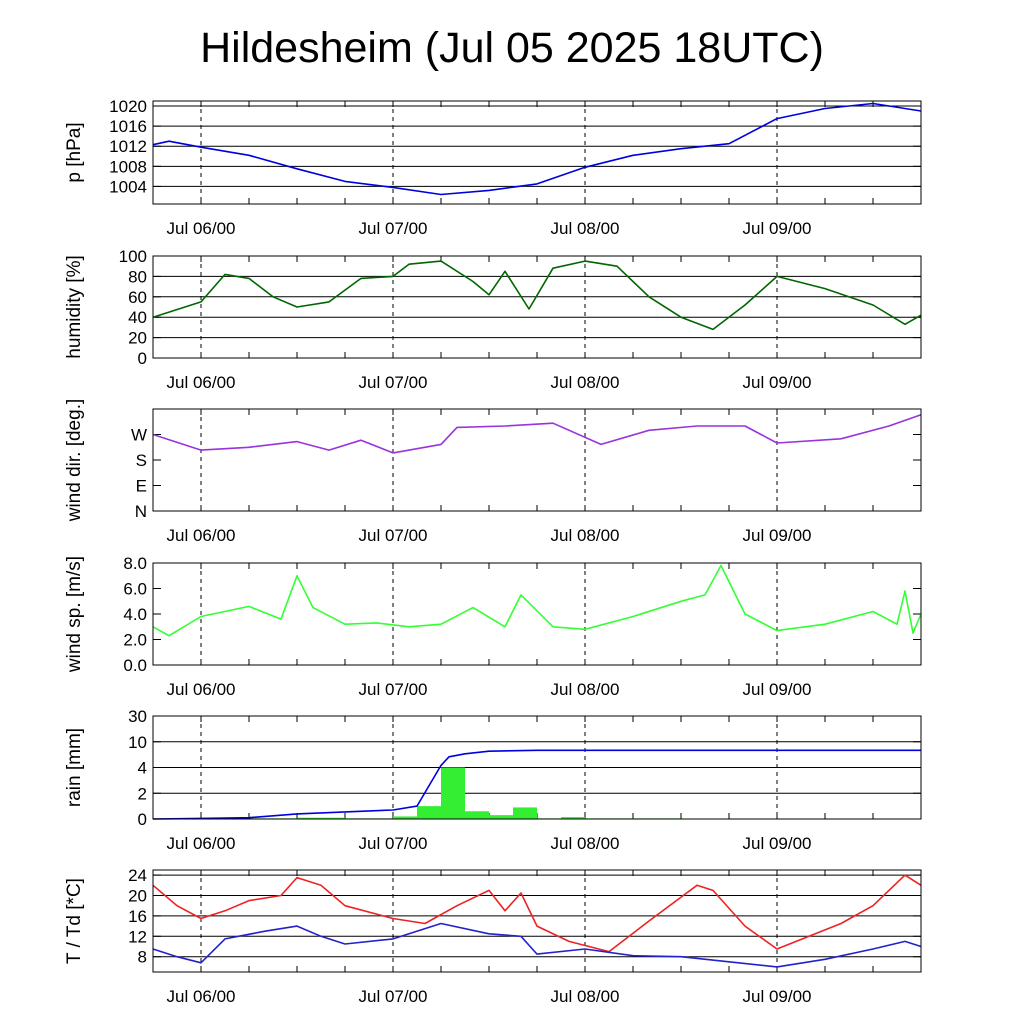 The height and width of the screenshot is (1024, 1024). I want to click on y-tick-label: 4, so click(142, 768).